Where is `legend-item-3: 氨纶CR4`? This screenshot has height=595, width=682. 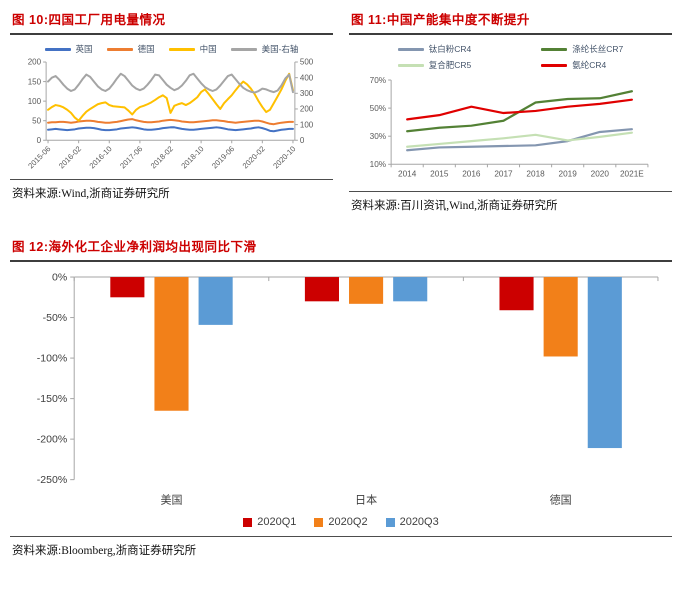 legend-item-3: 氨纶CR4 is located at coordinates (582, 65).